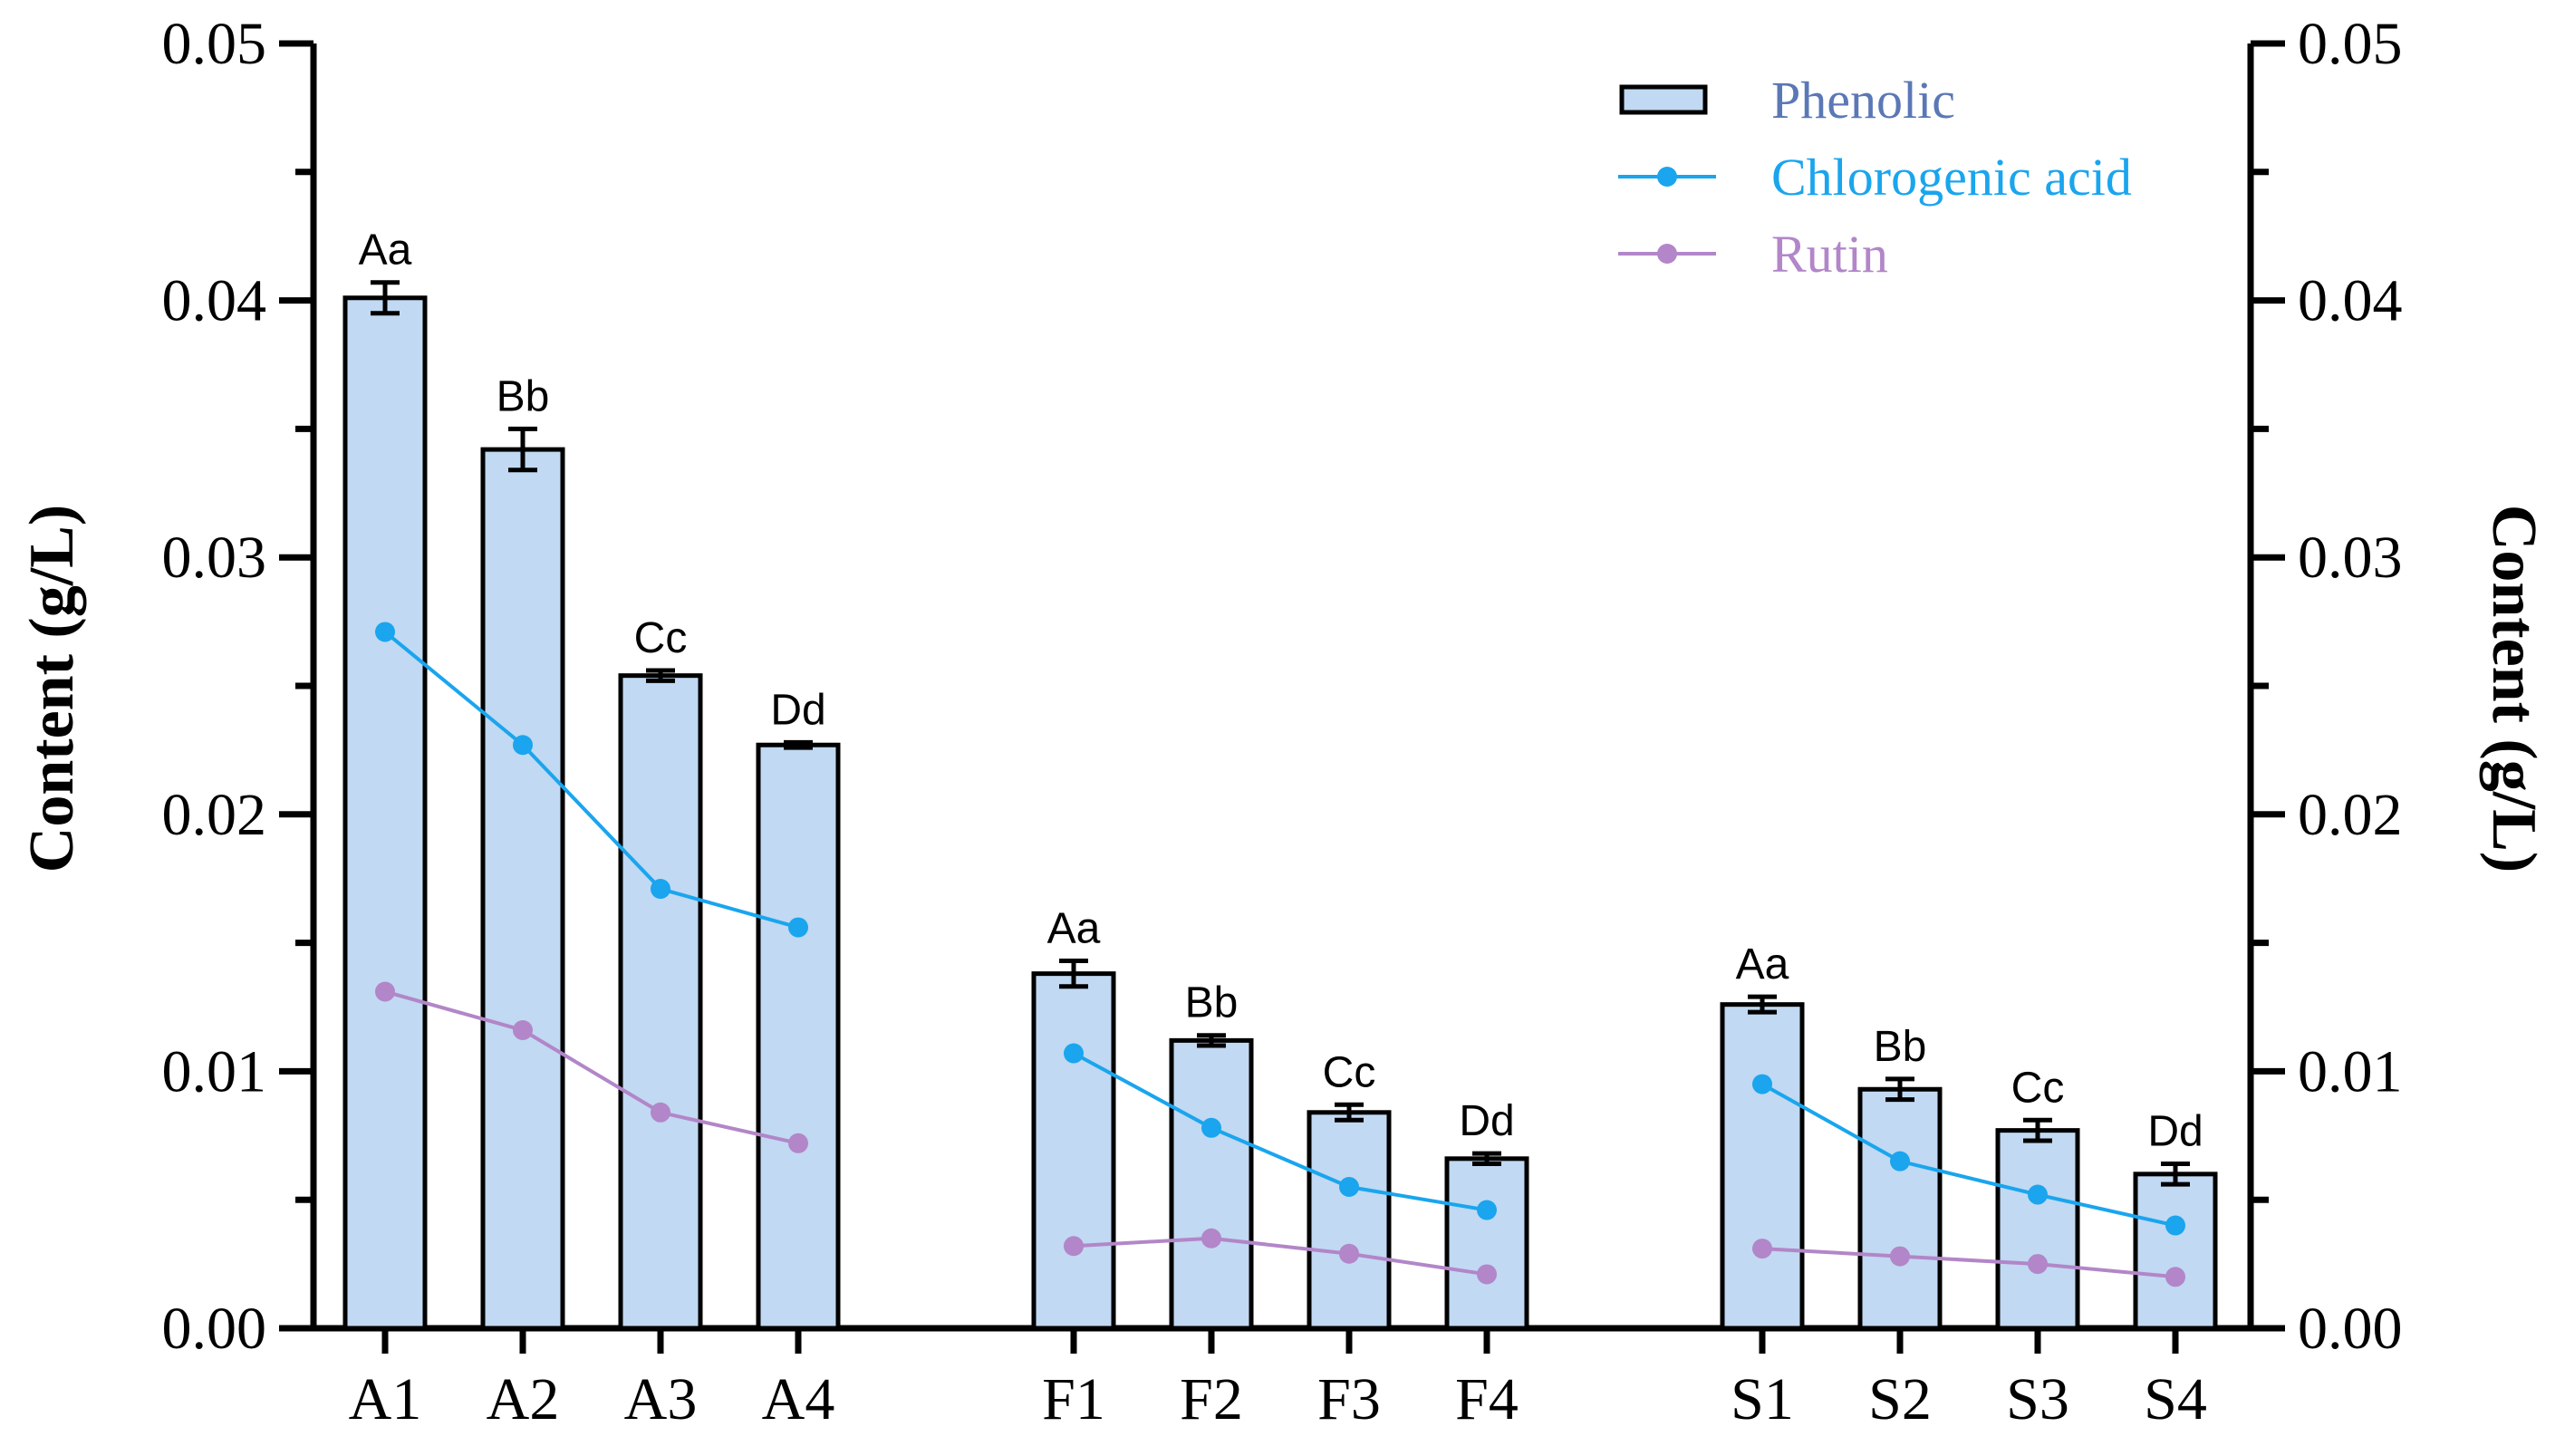  I want to click on phenolic-bar-F1, so click(1073, 1151).